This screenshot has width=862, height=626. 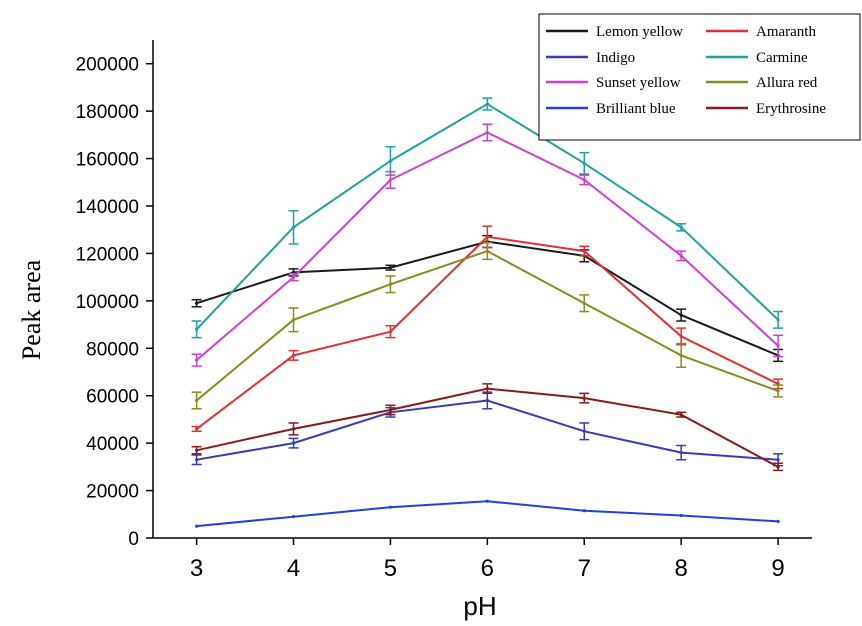 What do you see at coordinates (782, 58) in the screenshot?
I see `legend-label: Carmine` at bounding box center [782, 58].